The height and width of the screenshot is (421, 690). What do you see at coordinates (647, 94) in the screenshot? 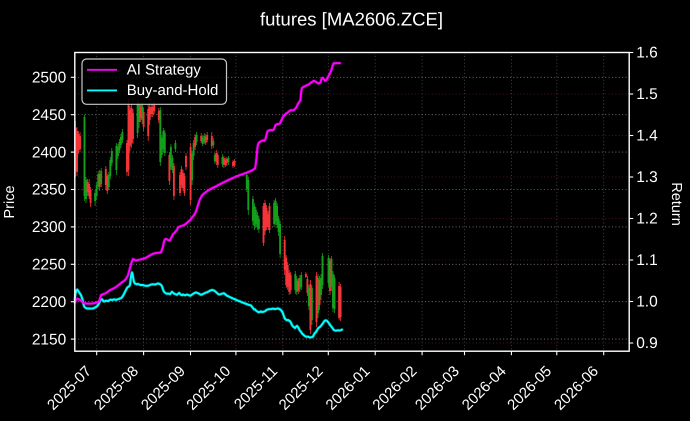
I see `svg-text: 1.5` at bounding box center [647, 94].